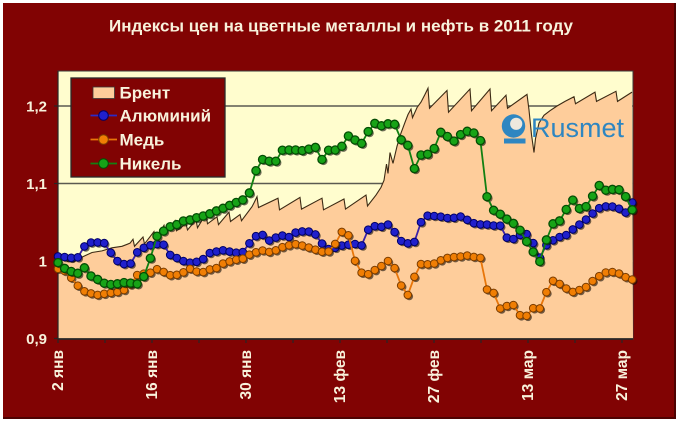  I want to click on svg-text: Rusmet, so click(578, 128).